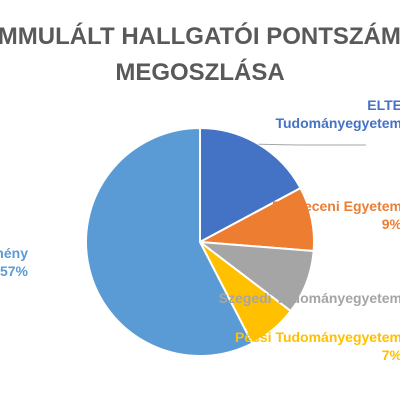 The image size is (400, 400). What do you see at coordinates (14, 253) in the screenshot?
I see `slice-label-4-line-0: Egyéb intézmény` at bounding box center [14, 253].